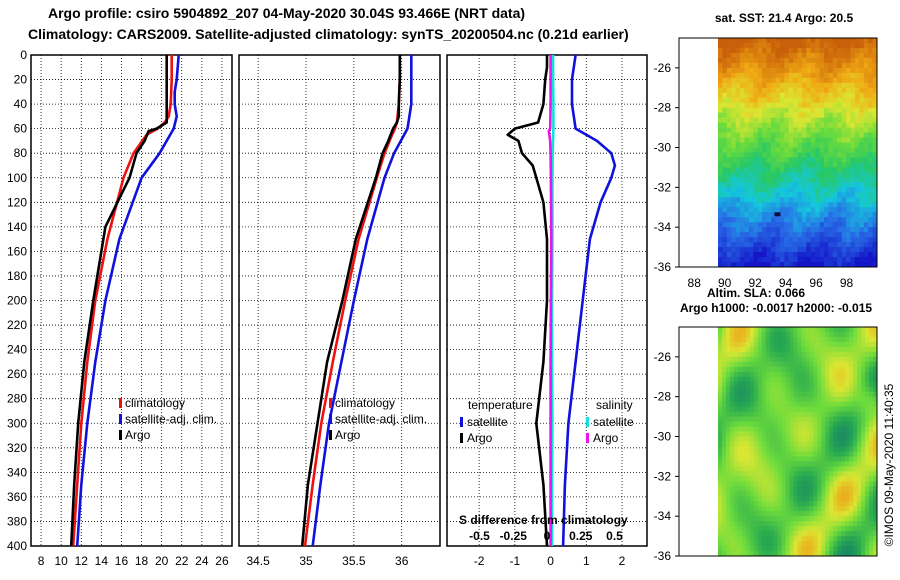 The height and width of the screenshot is (580, 900). What do you see at coordinates (258, 561) in the screenshot?
I see `x-tick-label: 34.5` at bounding box center [258, 561].